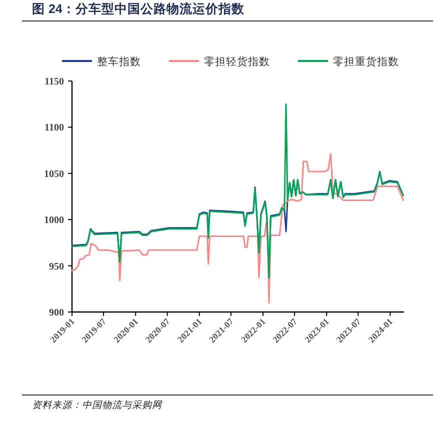 The height and width of the screenshot is (435, 441). Describe the element at coordinates (56, 313) in the screenshot. I see `y-tick-label: 900` at that location.